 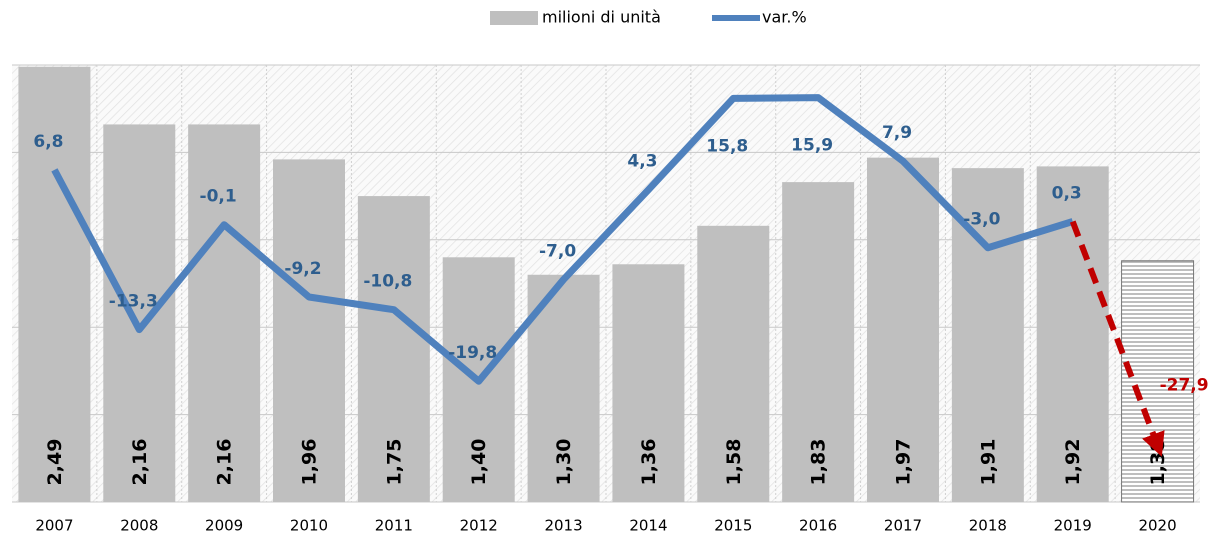 I want to click on x-tick-label: 2012, so click(x=479, y=526).